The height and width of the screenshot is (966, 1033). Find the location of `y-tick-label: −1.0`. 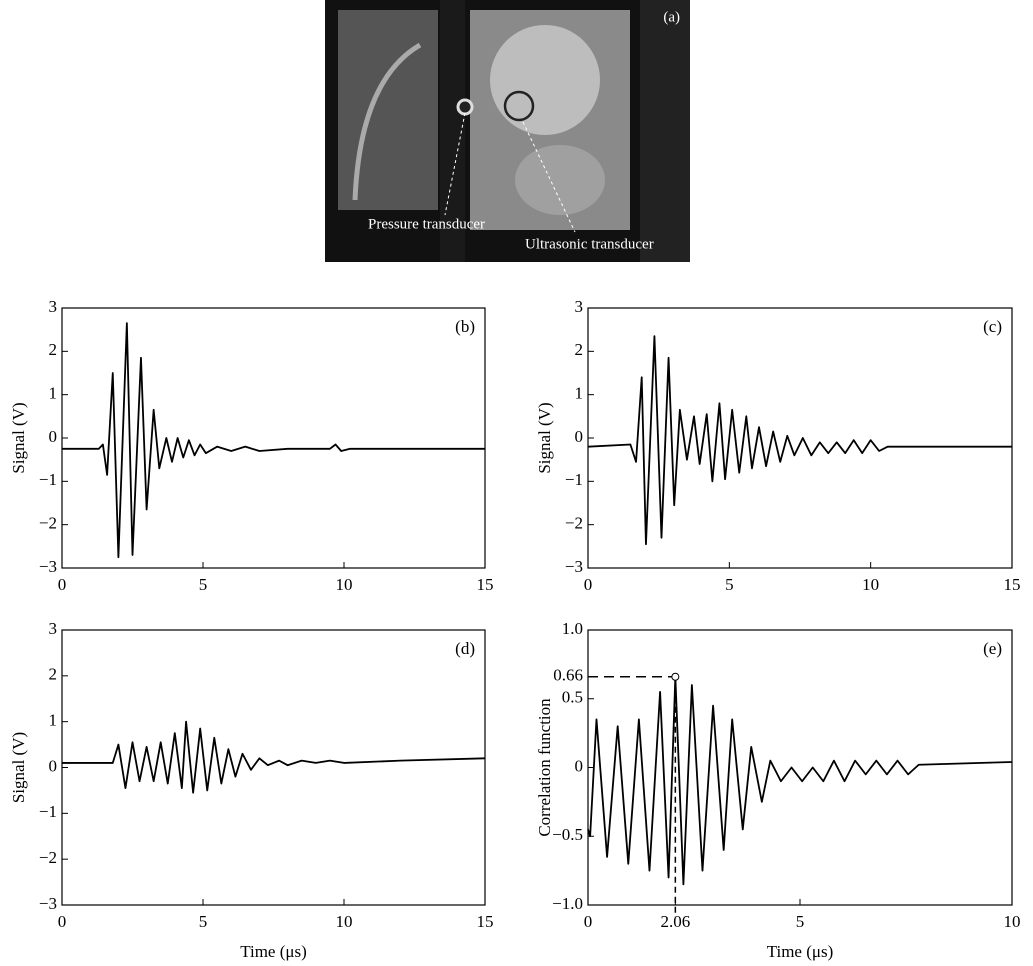

y-tick-label: −1.0 is located at coordinates (567, 903).